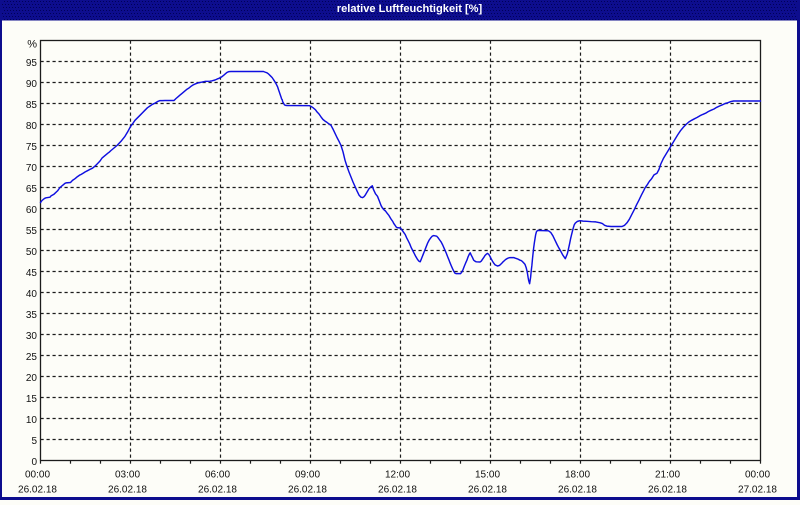  Describe the element at coordinates (32, 294) in the screenshot. I see `svg-text: 40` at that location.